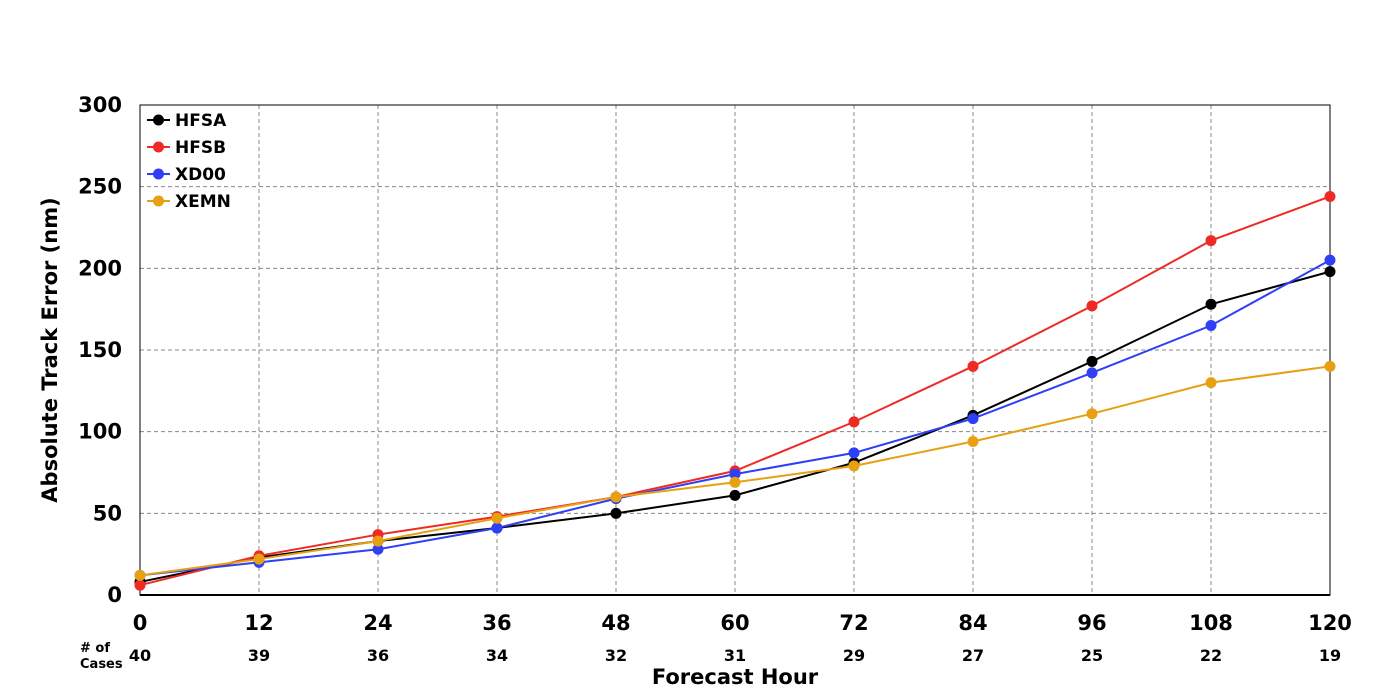  Describe the element at coordinates (377, 623) in the screenshot. I see `x-tick-label: 24` at that location.